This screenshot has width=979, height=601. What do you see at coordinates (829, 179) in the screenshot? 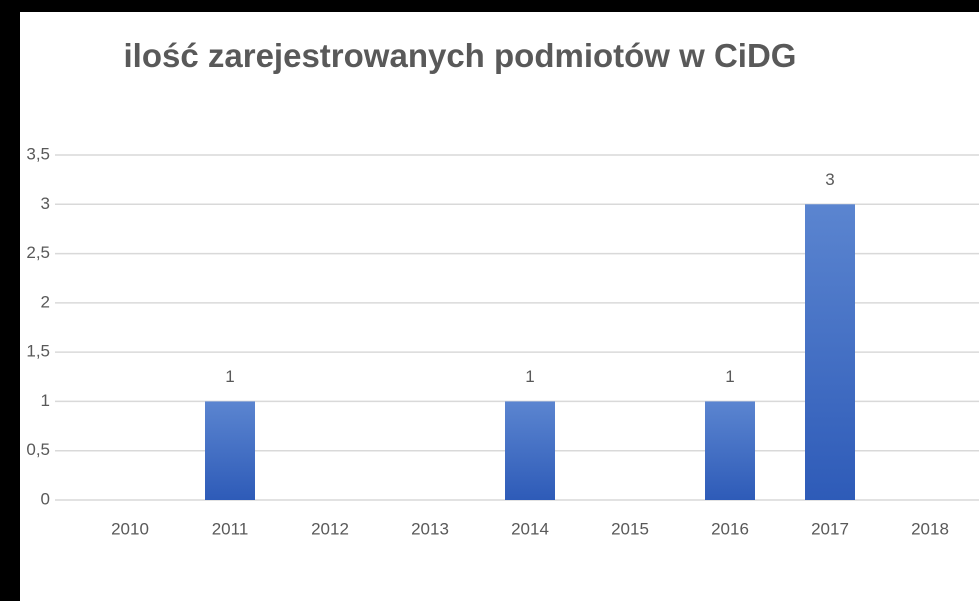
I see `data-label: 3` at bounding box center [829, 179].